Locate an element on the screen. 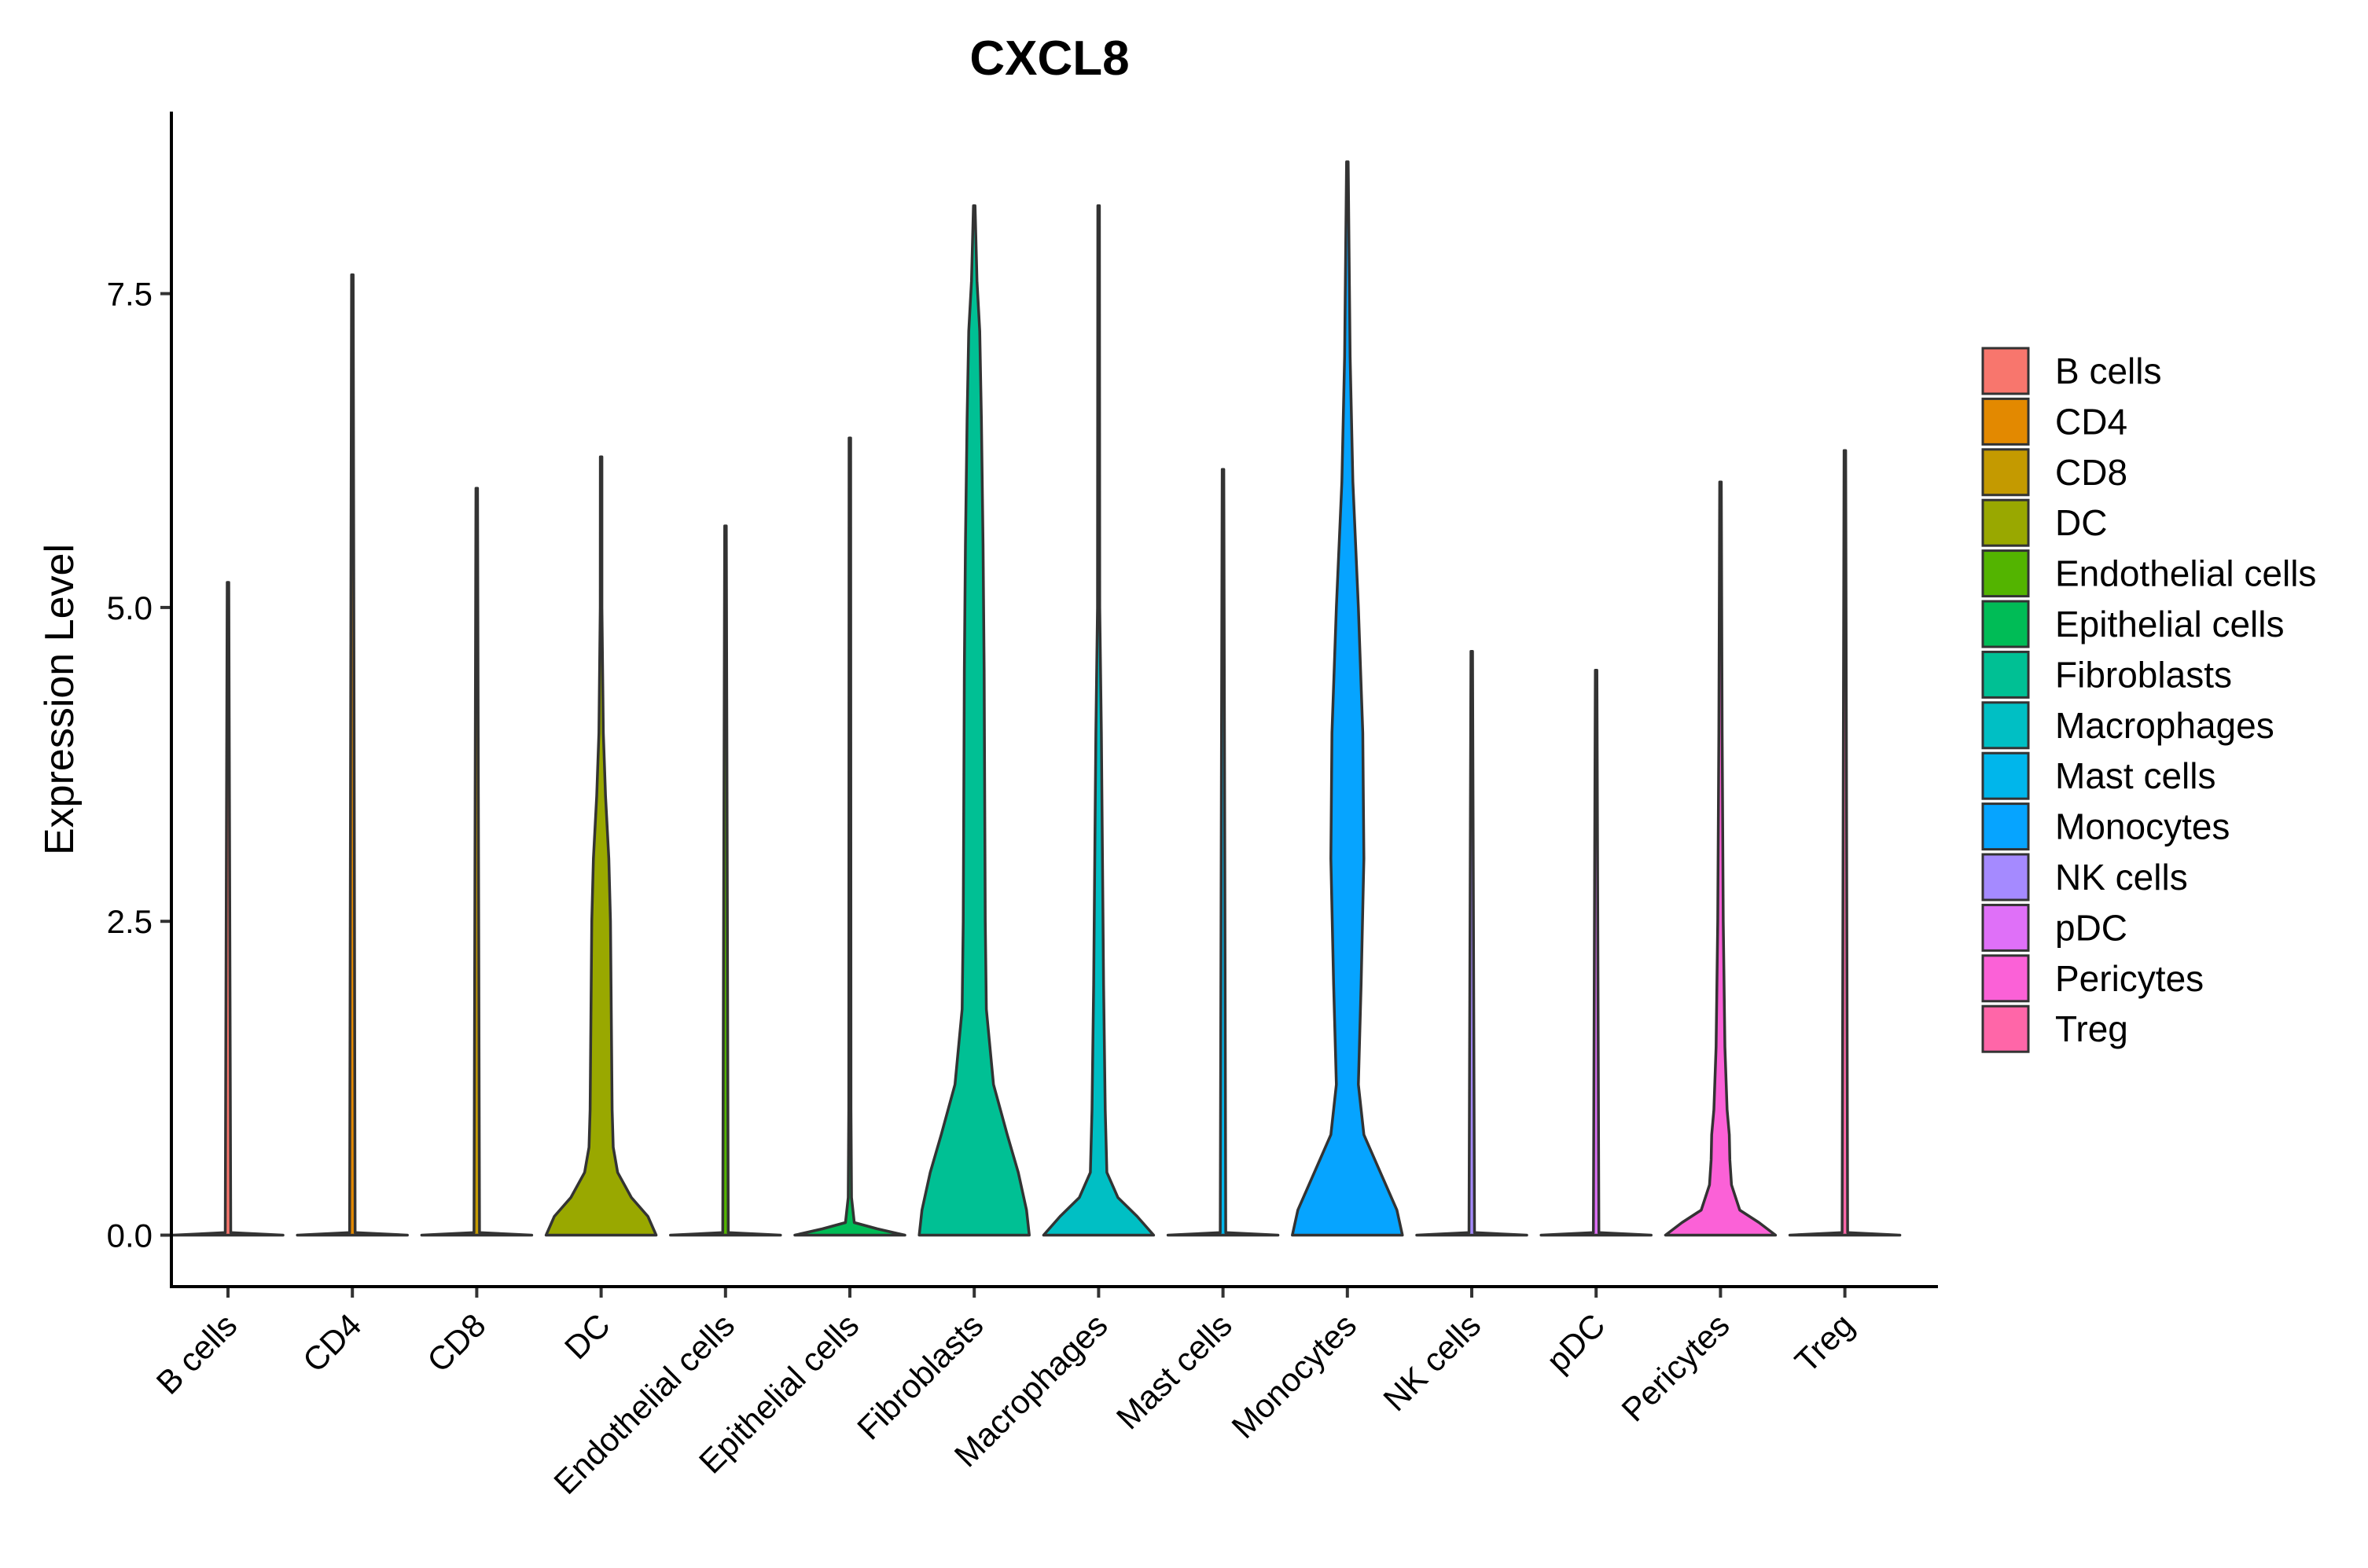 This screenshot has width=2368, height=1568. x-tick-label: pDC is located at coordinates (1575, 1342).